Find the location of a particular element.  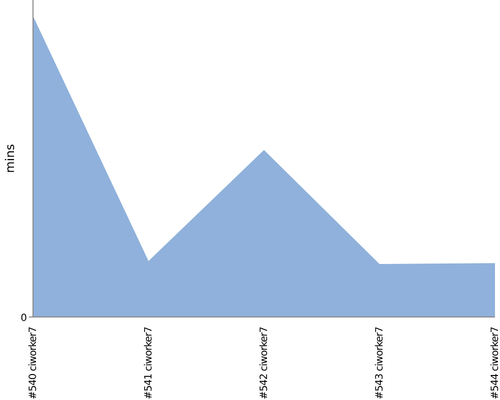

text: 0 is located at coordinates (23, 318).